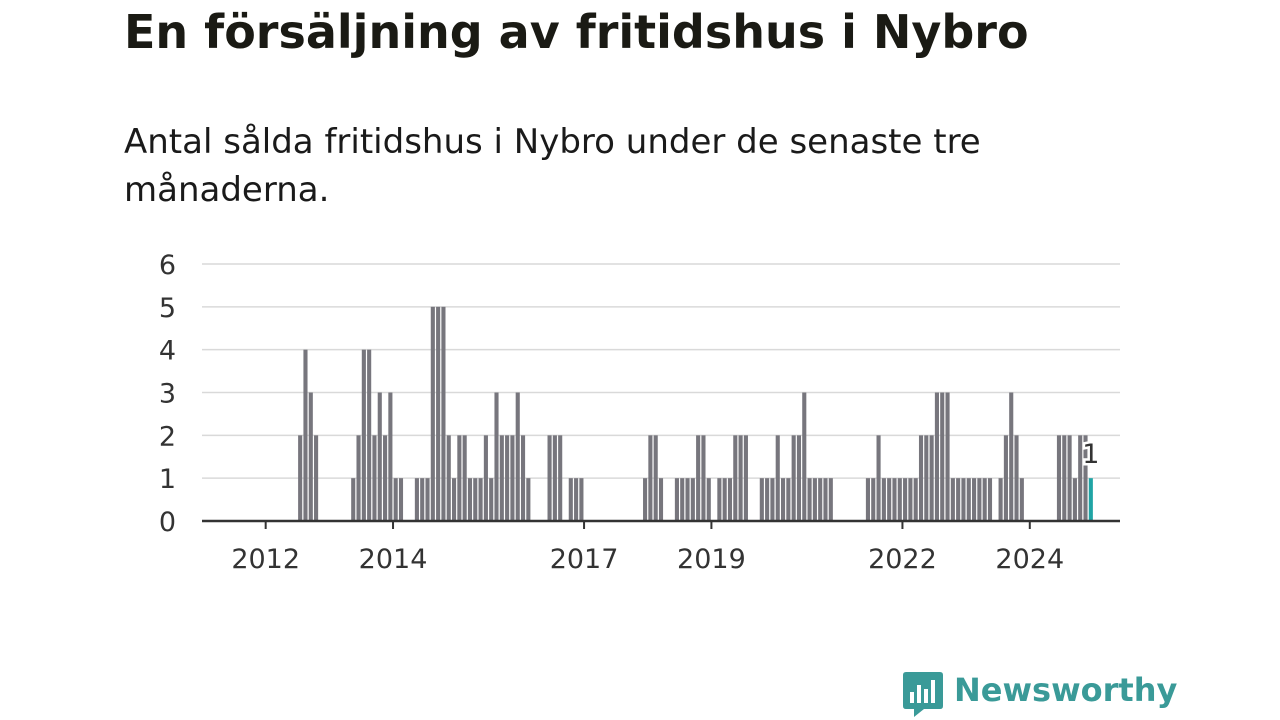 The width and height of the screenshot is (1280, 720). What do you see at coordinates (167, 308) in the screenshot?
I see `y-tick-label: 5` at bounding box center [167, 308].